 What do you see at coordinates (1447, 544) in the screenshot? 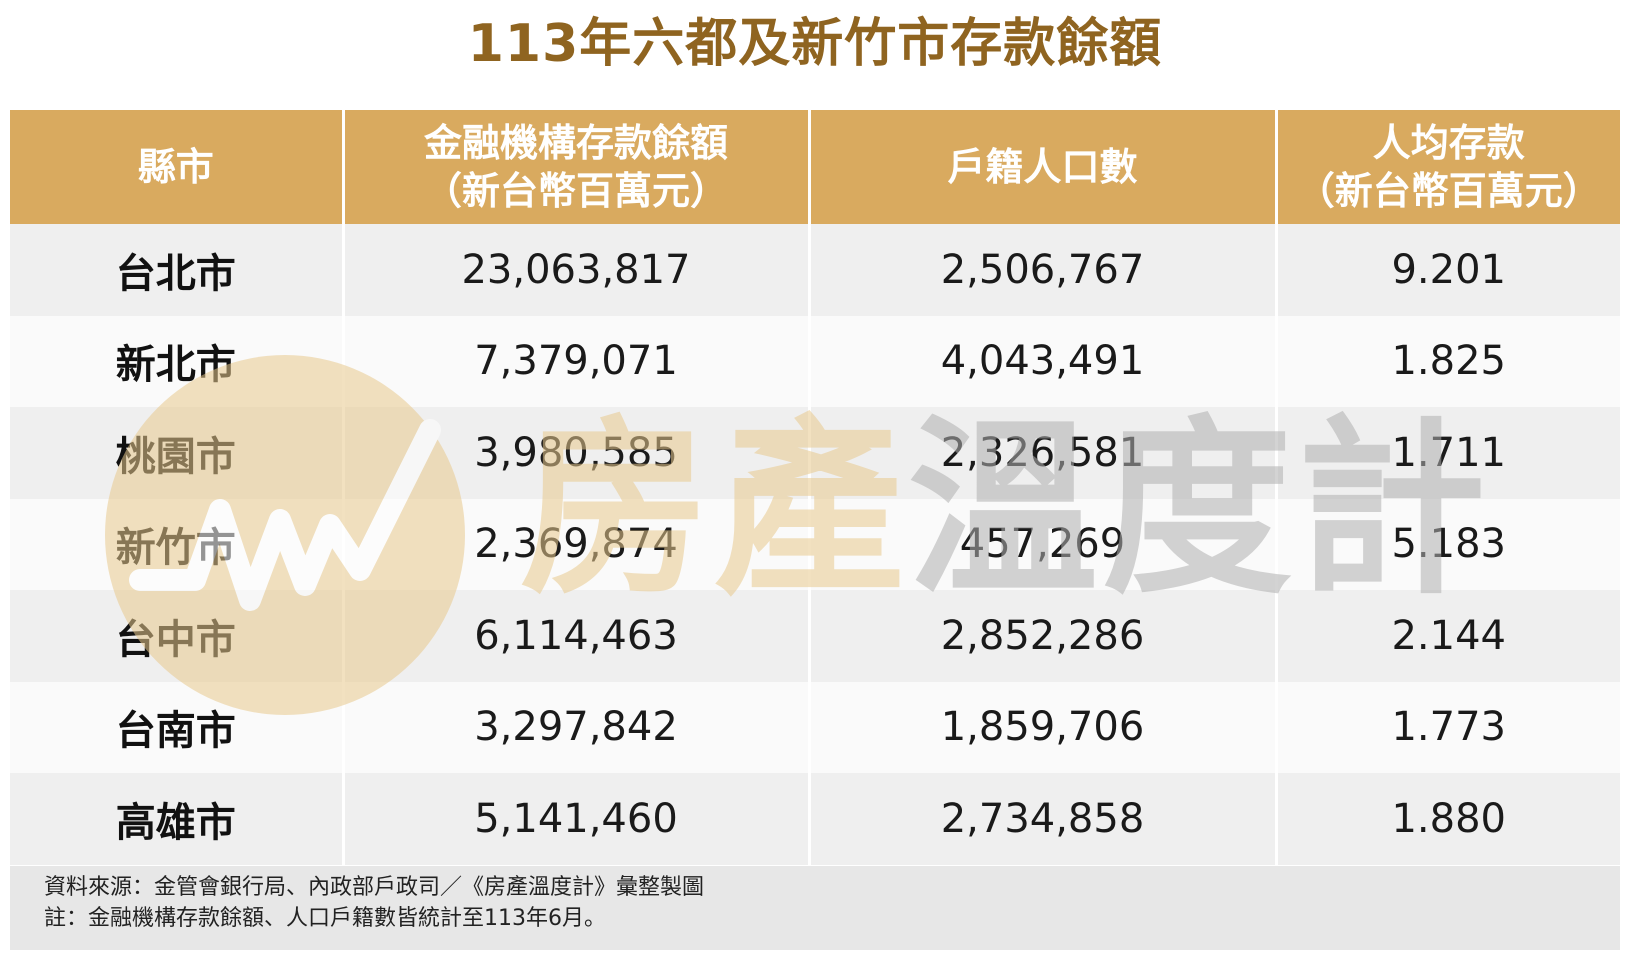
I see `per-capita-cell: 5.183` at bounding box center [1447, 544].